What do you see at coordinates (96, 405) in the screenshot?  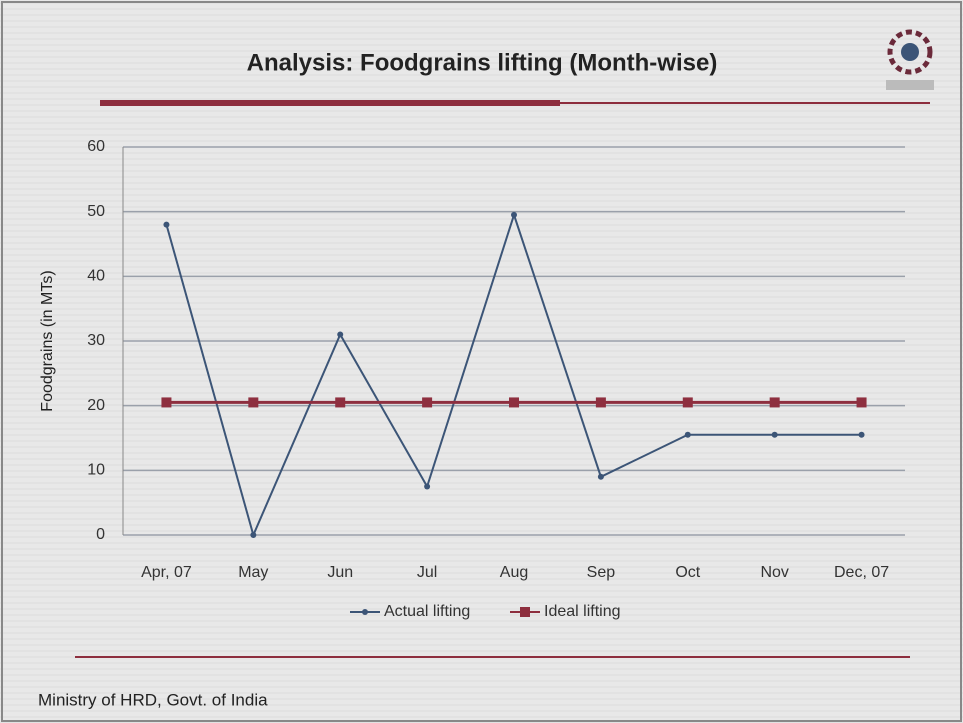 I see `y-tick-label: 20` at bounding box center [96, 405].